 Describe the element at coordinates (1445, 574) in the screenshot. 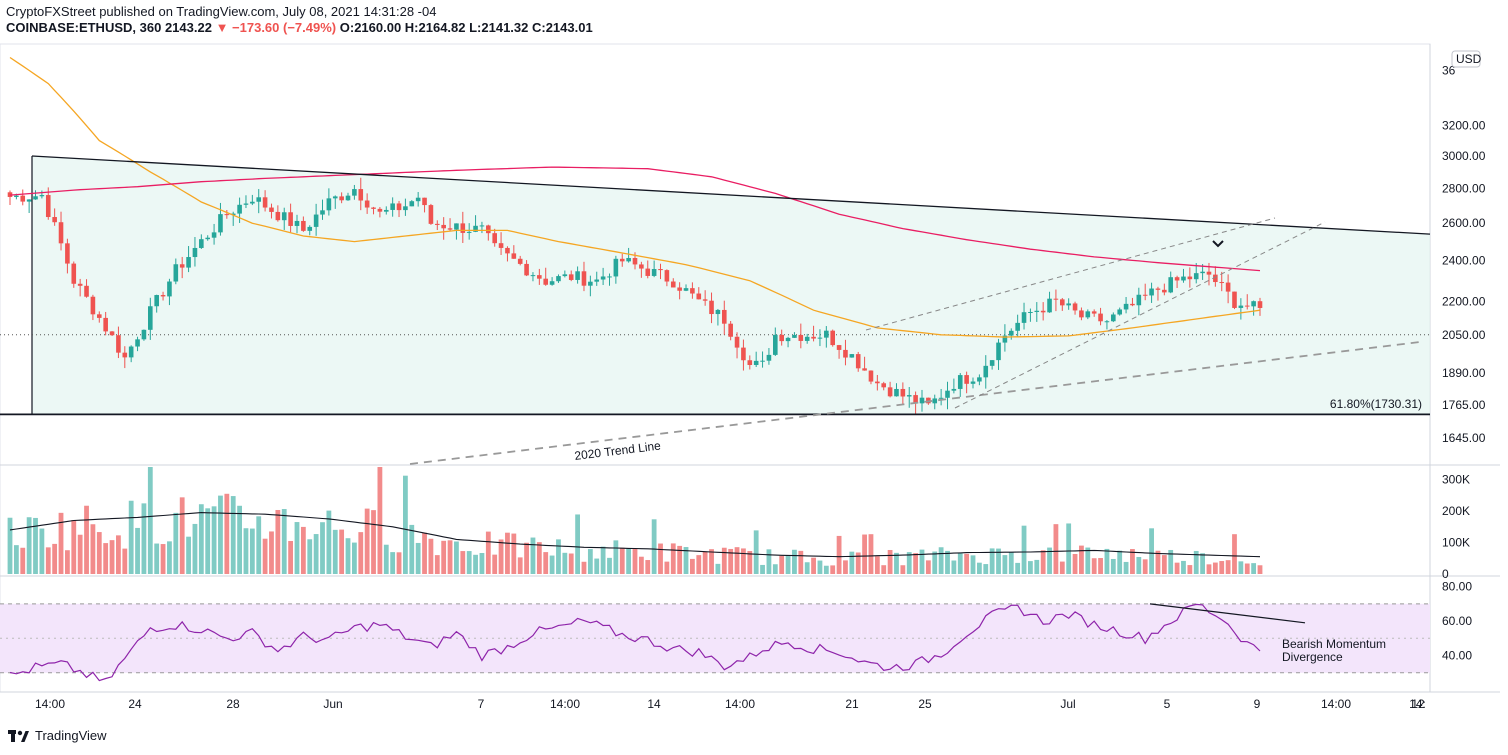

I see `volume-axis-label: 0` at that location.